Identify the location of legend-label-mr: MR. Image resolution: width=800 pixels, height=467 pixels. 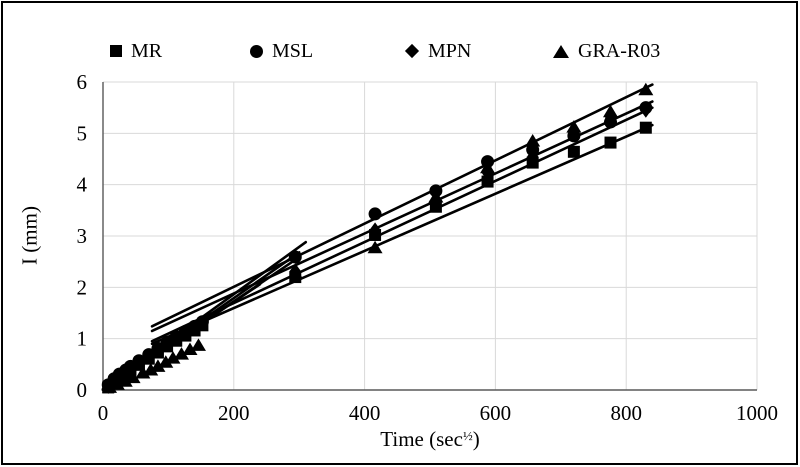
(147, 50).